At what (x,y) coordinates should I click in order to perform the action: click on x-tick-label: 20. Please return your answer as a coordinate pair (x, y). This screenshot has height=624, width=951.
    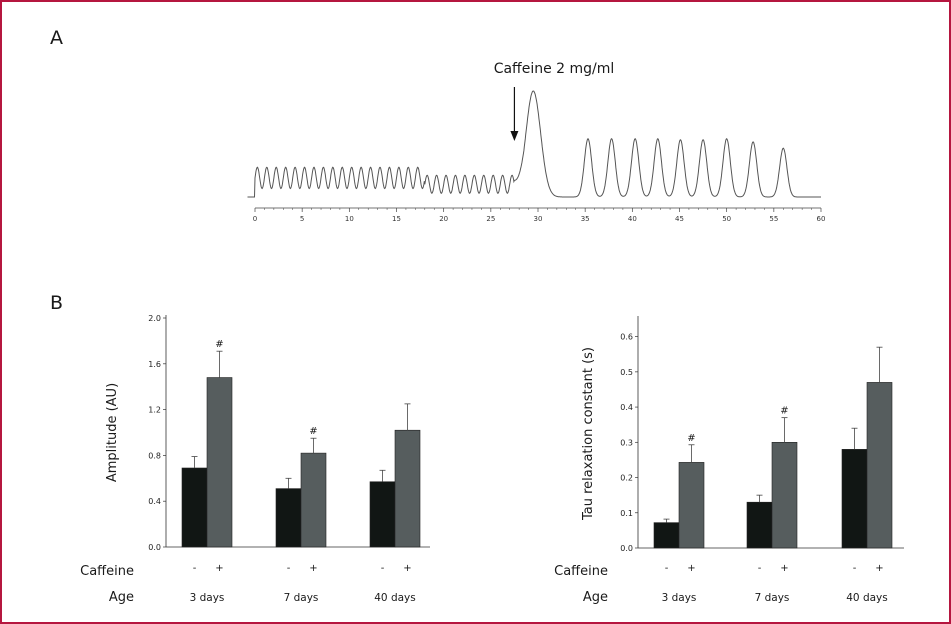
    Looking at the image, I should click on (443, 219).